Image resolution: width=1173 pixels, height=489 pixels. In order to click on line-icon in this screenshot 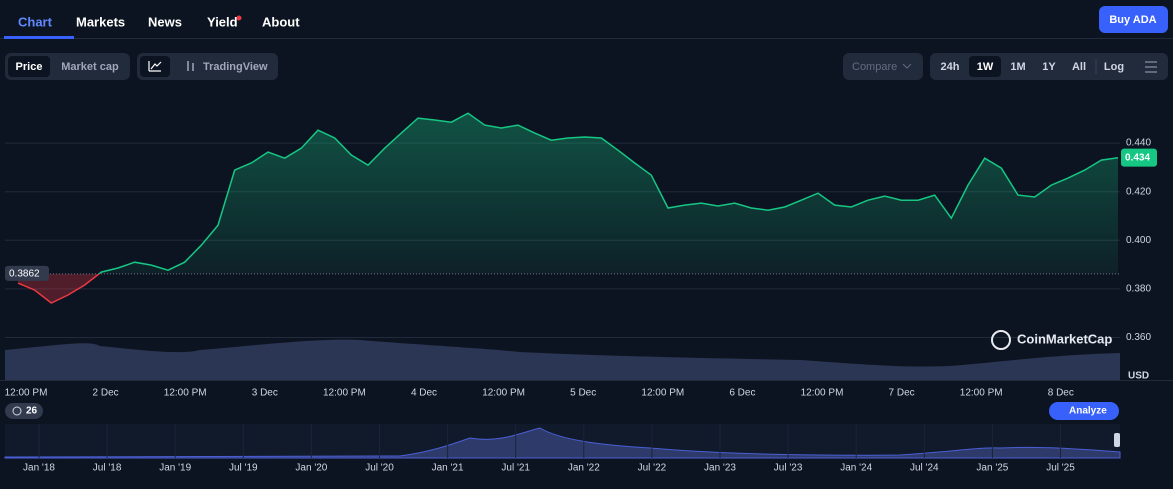, I will do `click(155, 66)`.